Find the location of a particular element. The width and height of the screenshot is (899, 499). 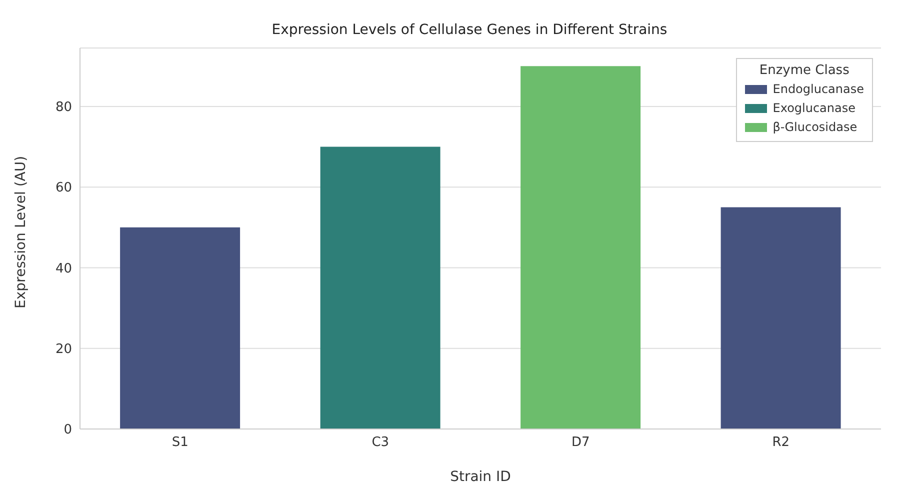

x-tick-label: C3 is located at coordinates (381, 442).